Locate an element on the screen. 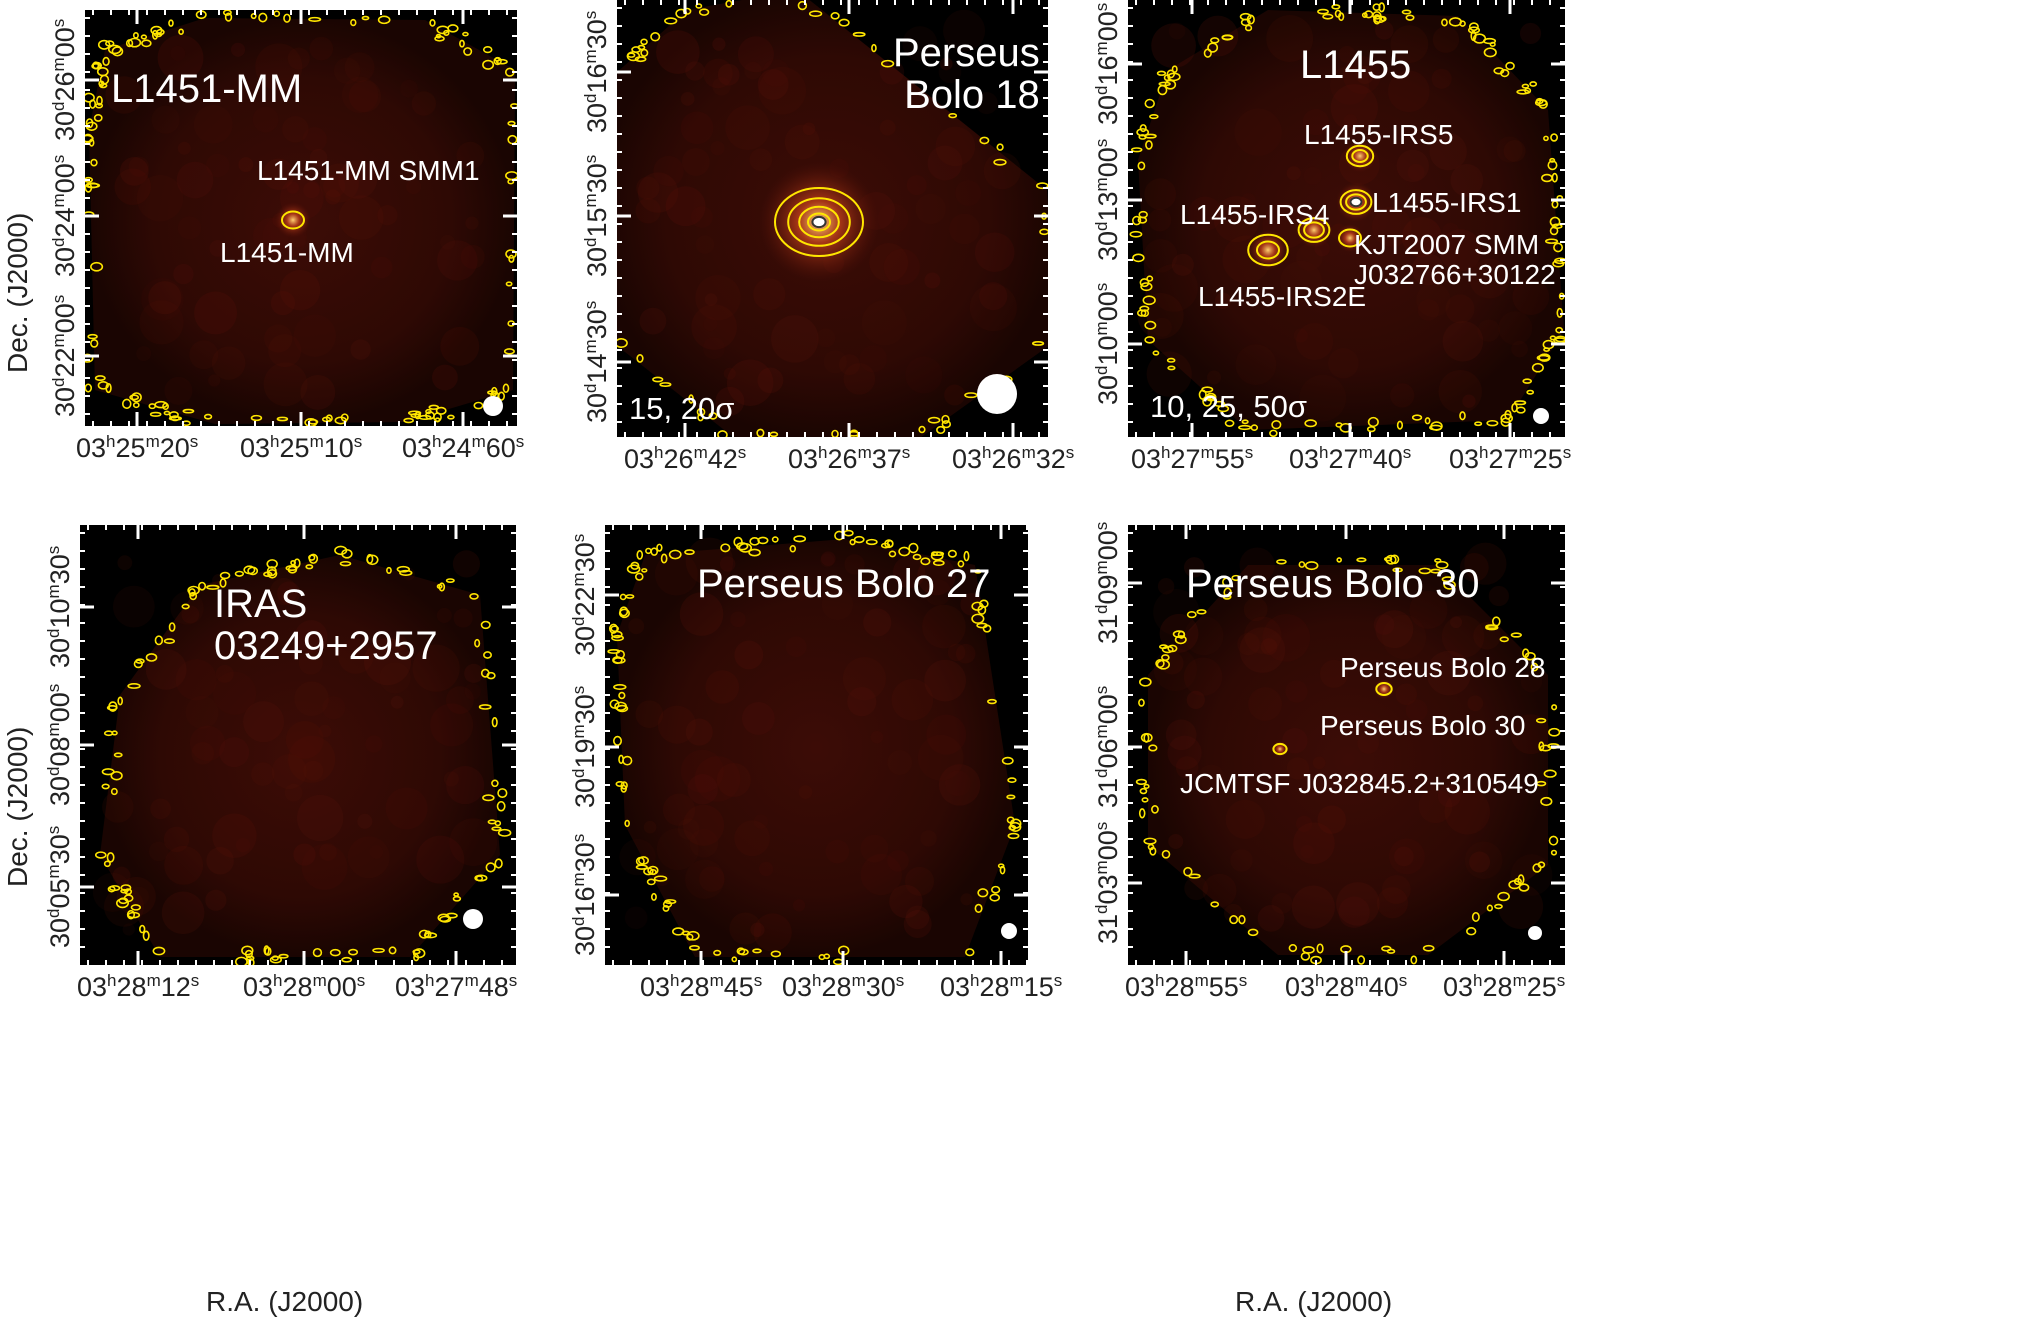 This screenshot has width=2021, height=1322. panel-title: L1455 is located at coordinates (1356, 65).